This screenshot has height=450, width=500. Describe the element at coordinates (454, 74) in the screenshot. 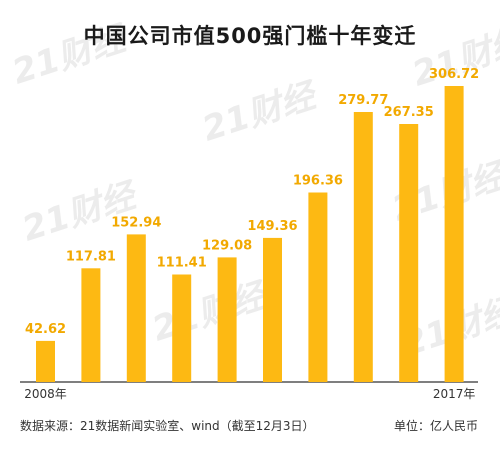

I see `data-label: 306.72` at that location.